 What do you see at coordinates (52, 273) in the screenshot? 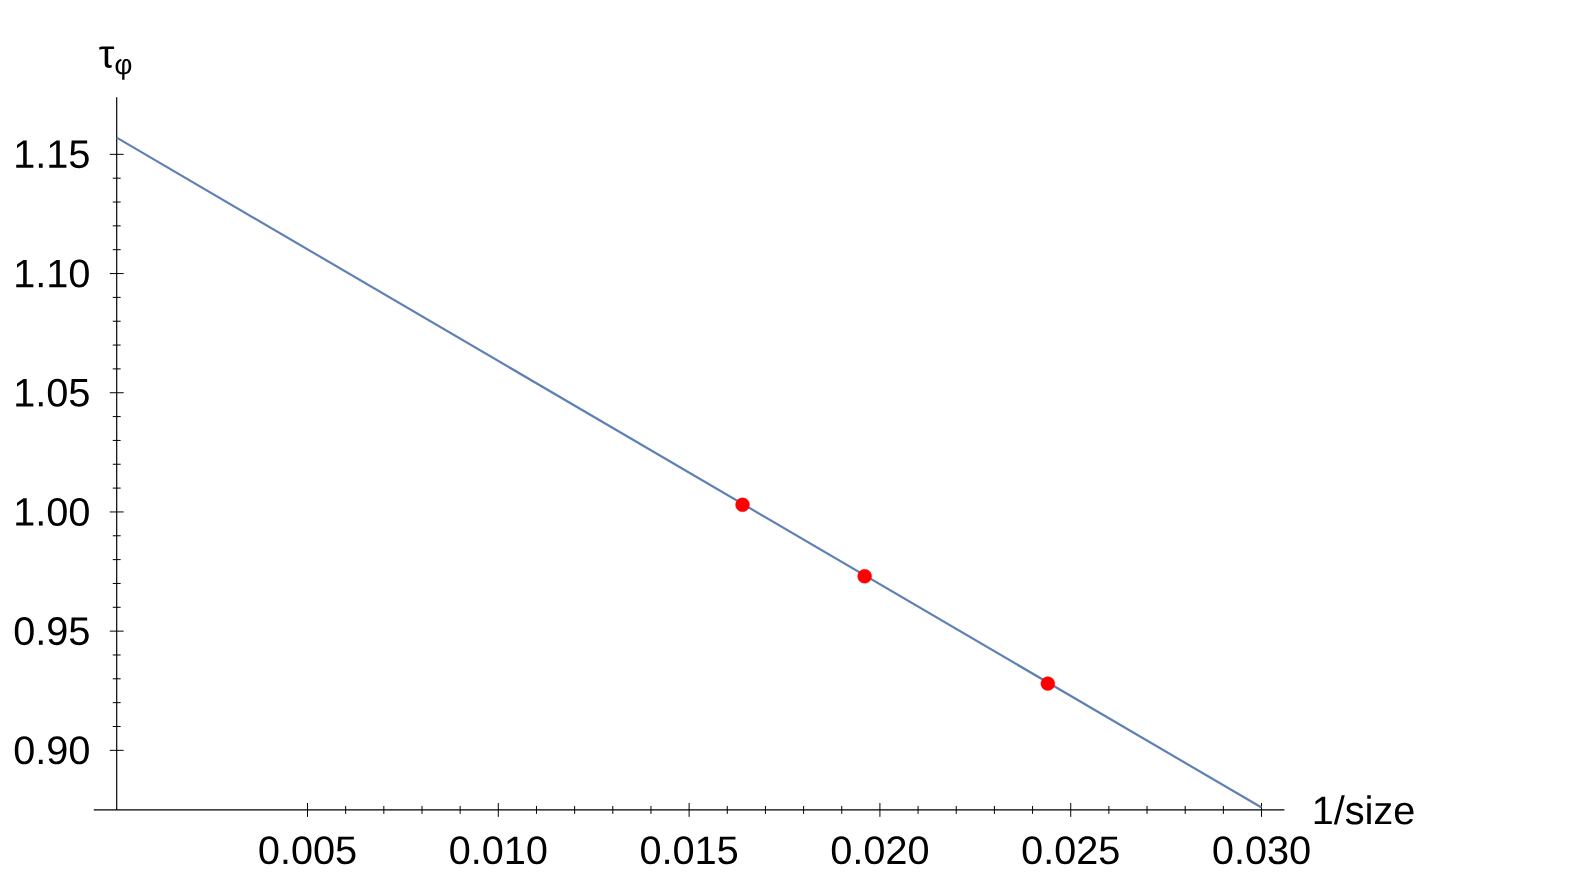
I see `y-tick-label: 1.10` at bounding box center [52, 273].